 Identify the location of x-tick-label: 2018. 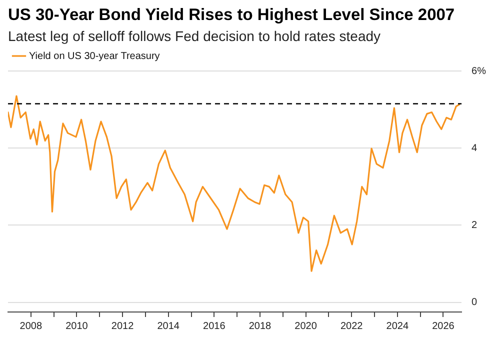
(260, 326).